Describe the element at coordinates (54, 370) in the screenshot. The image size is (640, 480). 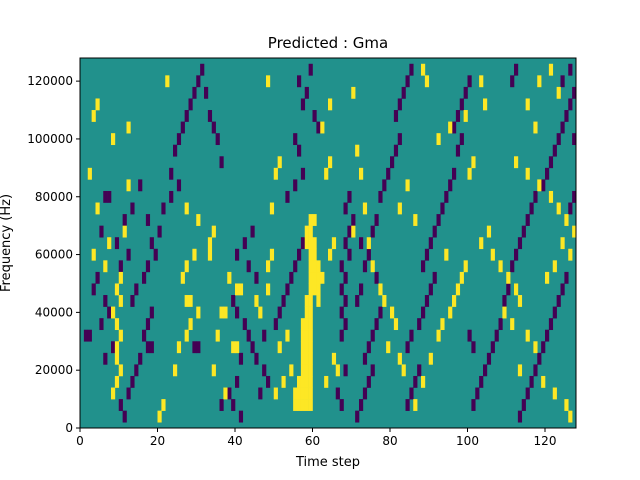
I see `y-tick-label: 20000` at that location.